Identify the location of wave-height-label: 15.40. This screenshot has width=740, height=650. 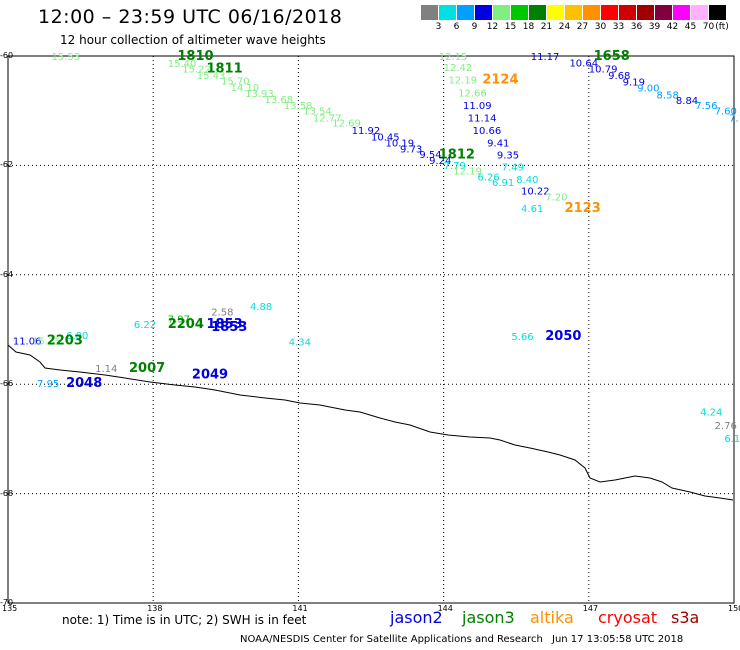
(182, 64).